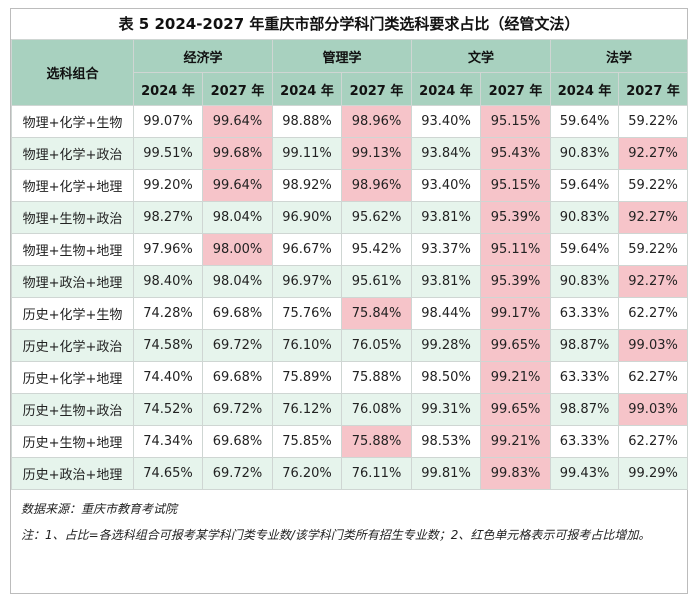 This screenshot has width=700, height=600. I want to click on table-title: 表 5 2024-2027 年重庆市部分学科门类选科要求占比（经管文法）, so click(349, 24).